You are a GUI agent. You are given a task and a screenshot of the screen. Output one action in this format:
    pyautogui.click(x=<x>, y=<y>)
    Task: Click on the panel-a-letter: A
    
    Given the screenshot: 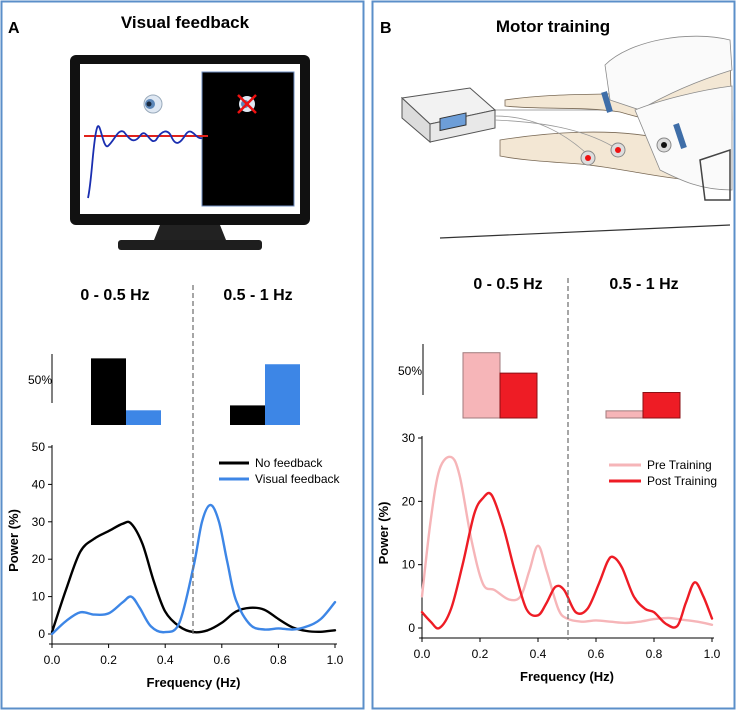 What is the action you would take?
    pyautogui.click(x=14, y=28)
    